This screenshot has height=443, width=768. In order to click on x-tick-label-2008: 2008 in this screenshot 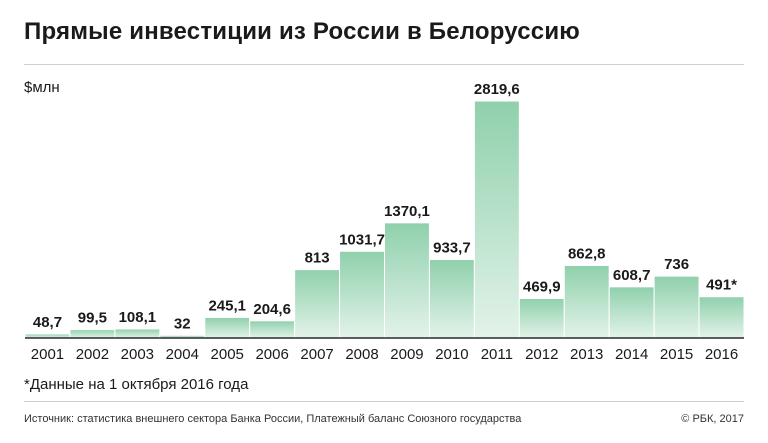, I will do `click(361, 354)`.